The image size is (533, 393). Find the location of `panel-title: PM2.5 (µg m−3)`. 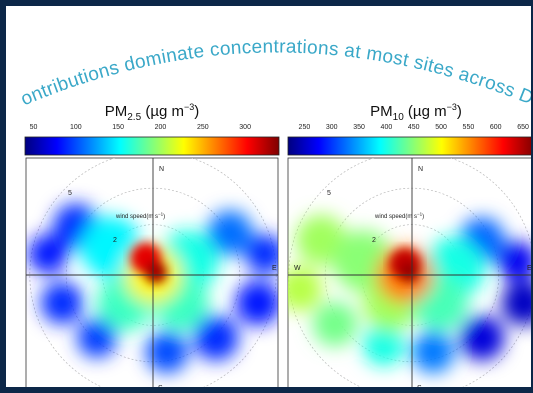

panel-title: PM2.5 (µg m−3) is located at coordinates (152, 112).